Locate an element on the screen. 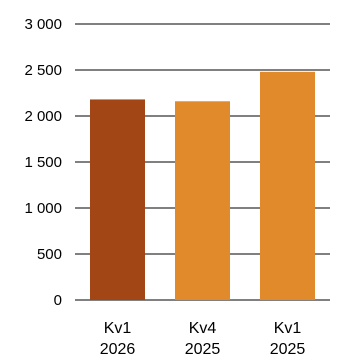 This screenshot has height=360, width=342. x-category-label: Kv4 is located at coordinates (203, 328).